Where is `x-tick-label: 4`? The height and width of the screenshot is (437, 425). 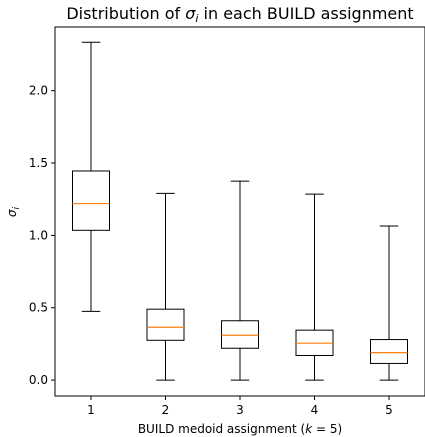
x-tick-label: 4 is located at coordinates (315, 410).